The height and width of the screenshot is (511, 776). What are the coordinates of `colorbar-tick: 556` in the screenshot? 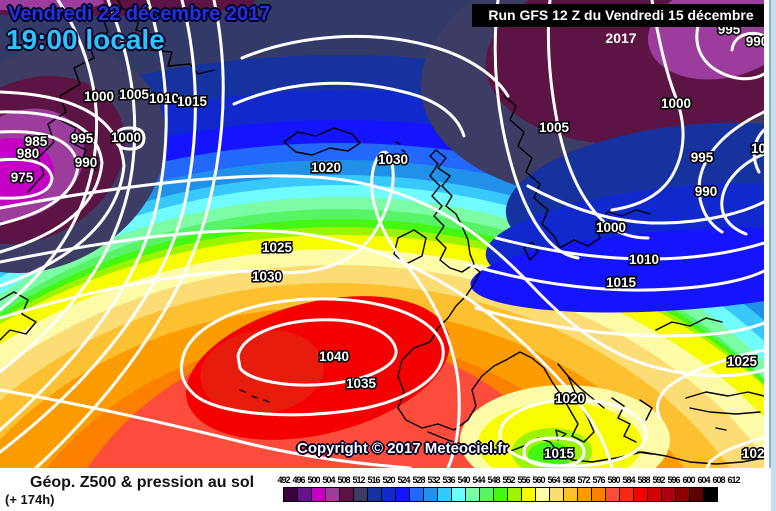 It's located at (523, 480).